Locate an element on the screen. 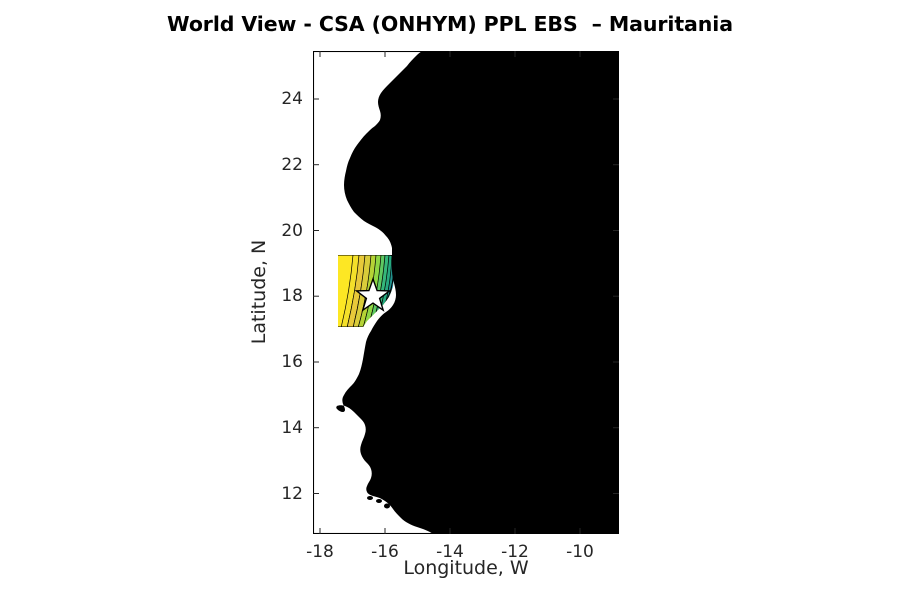 Image resolution: width=900 pixels, height=600 pixels. xtick-label--14: -14 is located at coordinates (450, 552).